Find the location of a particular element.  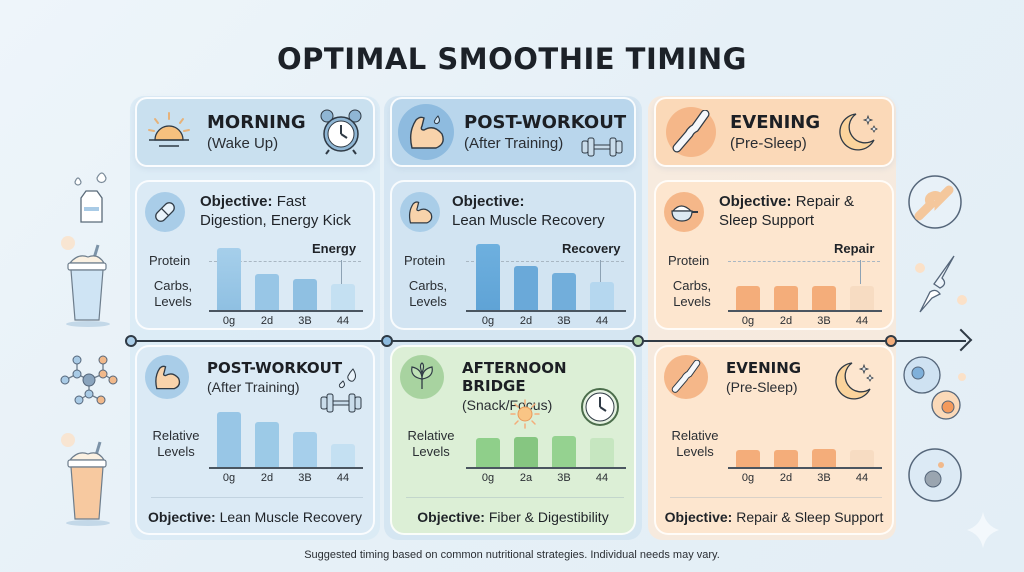

scoop-icon is located at coordinates (684, 213).